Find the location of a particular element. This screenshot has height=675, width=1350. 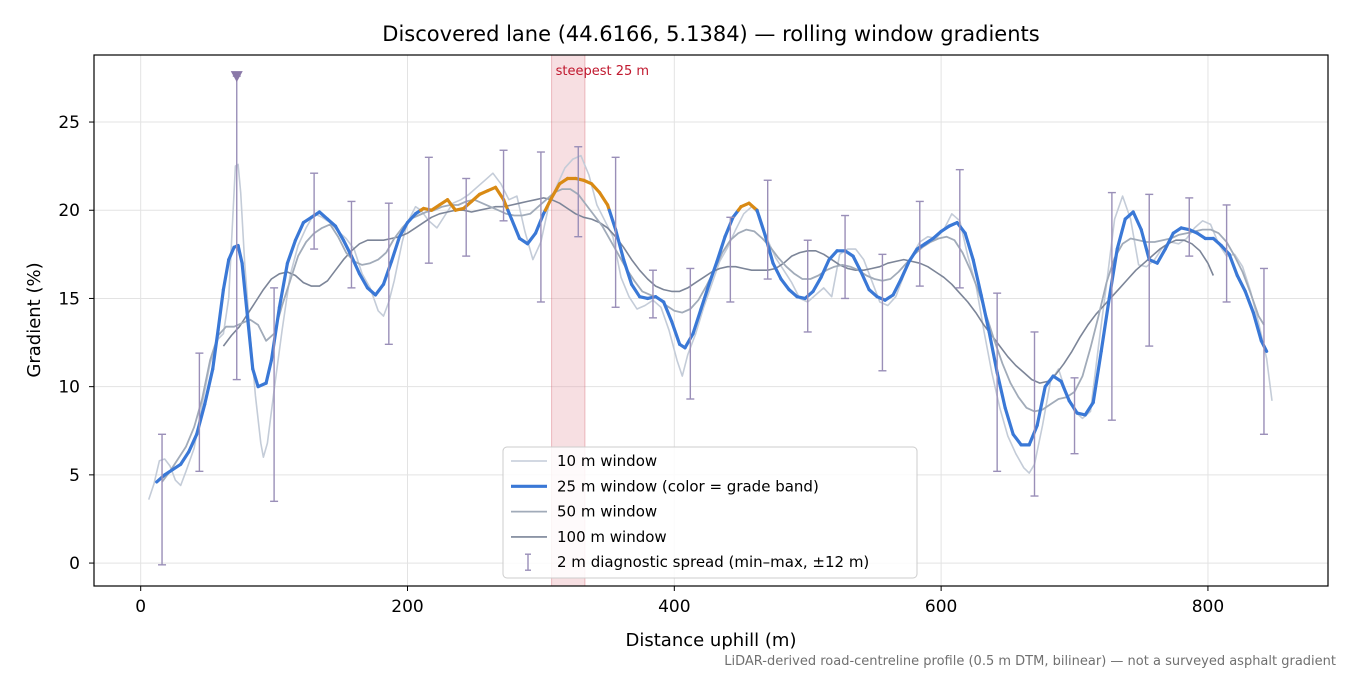

legend-label: 25 m window (color = grade band) is located at coordinates (688, 486).